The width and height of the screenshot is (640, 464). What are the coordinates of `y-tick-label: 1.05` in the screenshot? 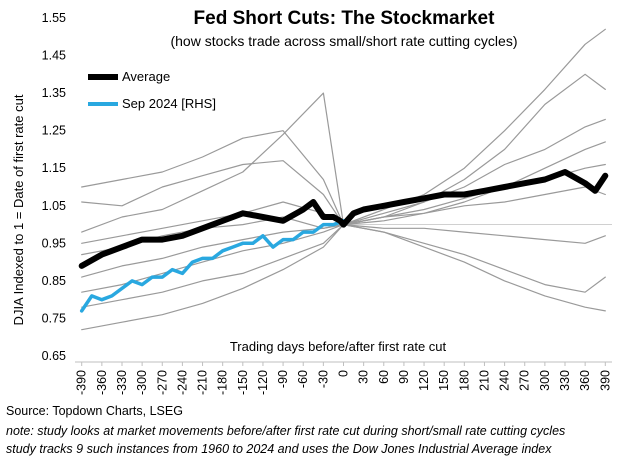 It's located at (54, 206).